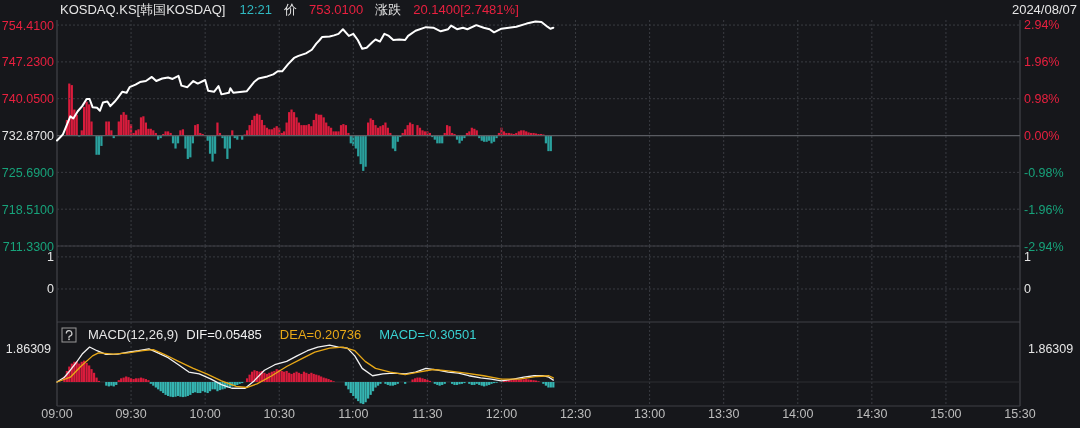  I want to click on y-tick-label: 747.2300, so click(28, 62).